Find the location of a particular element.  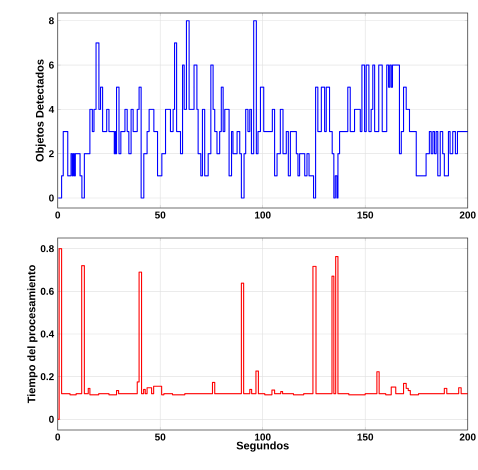

y-tick-label: 0.8 is located at coordinates (47, 248).